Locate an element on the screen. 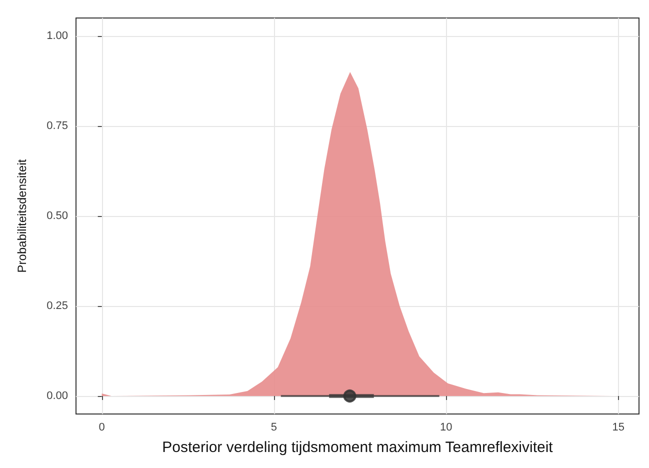 The width and height of the screenshot is (649, 468). x-tick-label: 5 is located at coordinates (274, 428).